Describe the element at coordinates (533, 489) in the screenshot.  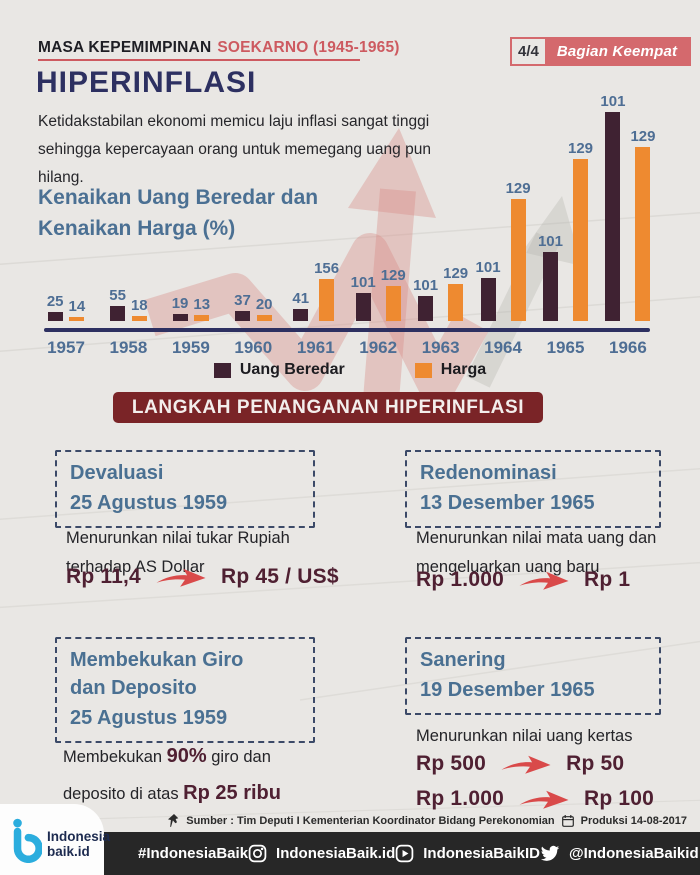
I see `step-card-redenominasi: Redenominasi 13 Desember 1965` at that location.